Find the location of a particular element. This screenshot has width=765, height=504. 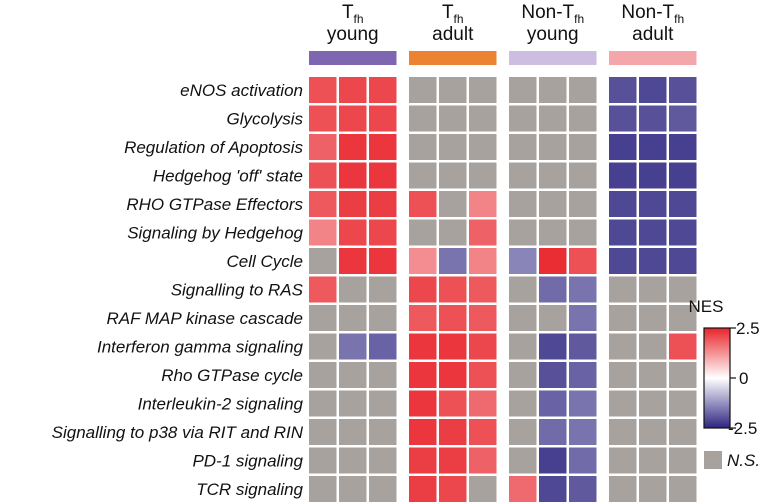

group-title: Tfh is located at coordinates (353, 14).